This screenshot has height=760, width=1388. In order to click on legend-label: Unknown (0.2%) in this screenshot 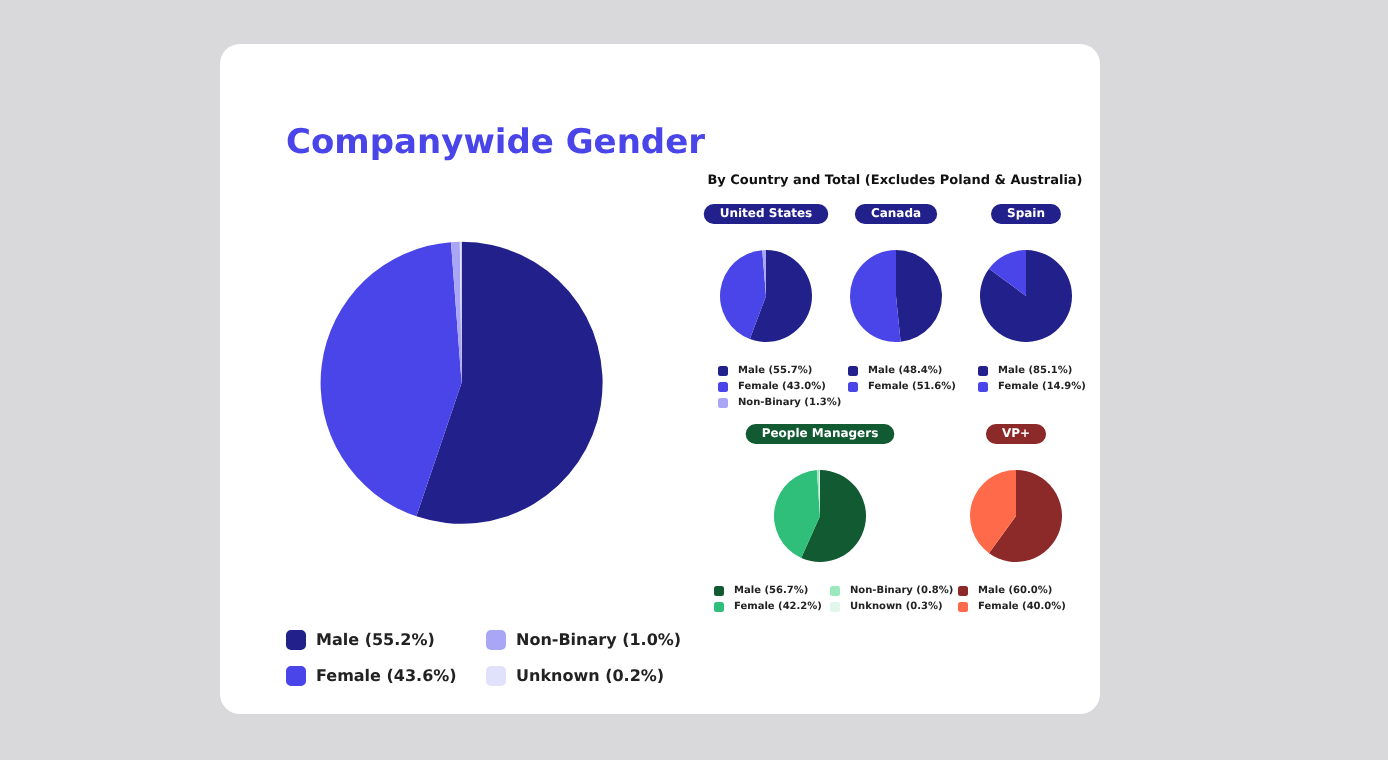, I will do `click(590, 676)`.